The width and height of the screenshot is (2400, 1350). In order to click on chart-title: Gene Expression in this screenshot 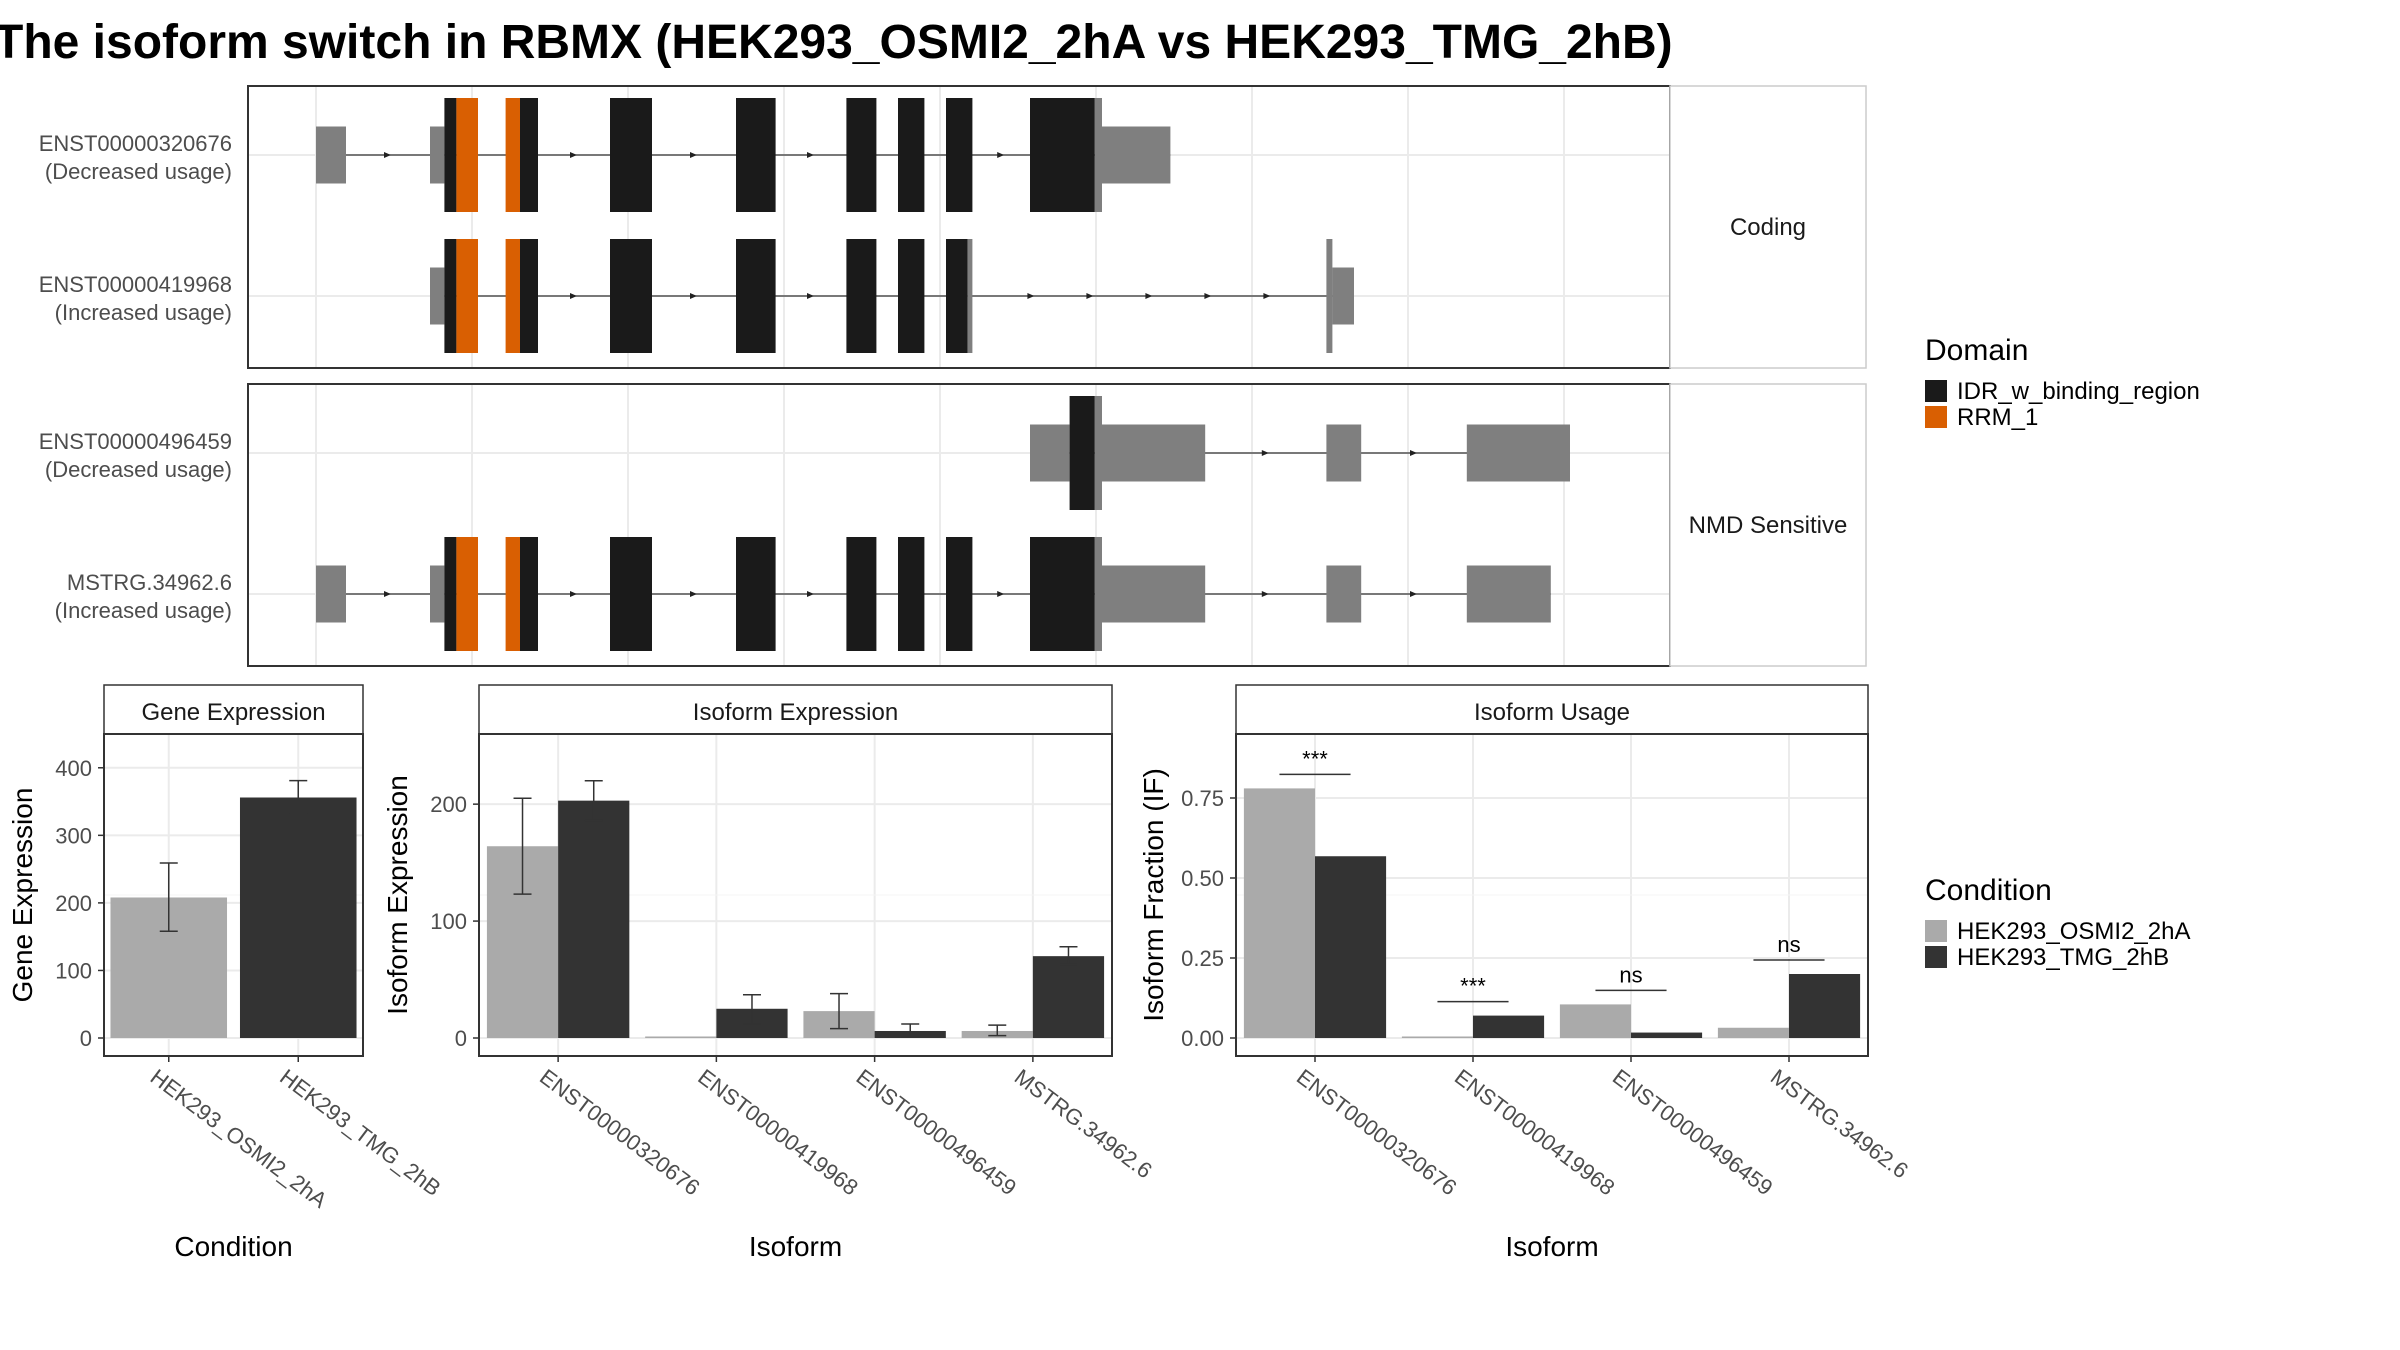, I will do `click(233, 712)`.